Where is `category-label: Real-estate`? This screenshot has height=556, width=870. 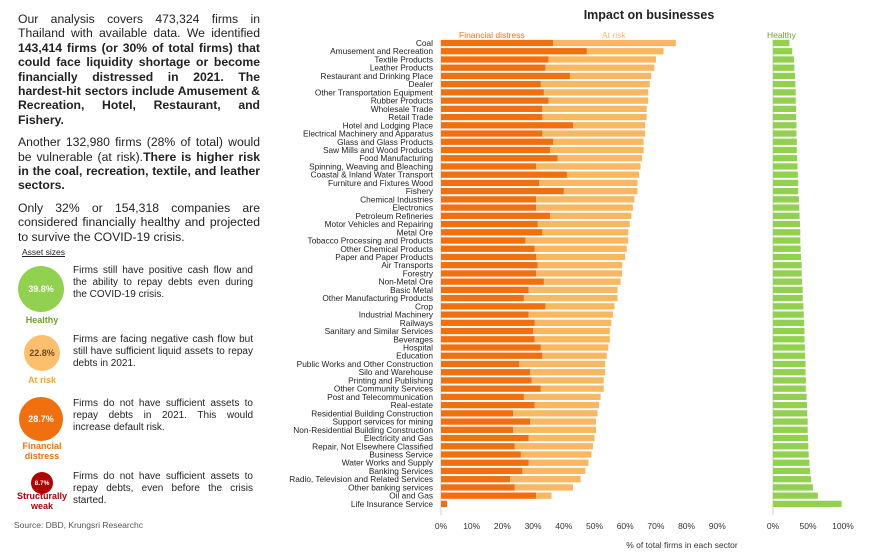
category-label: Real-estate is located at coordinates (412, 405).